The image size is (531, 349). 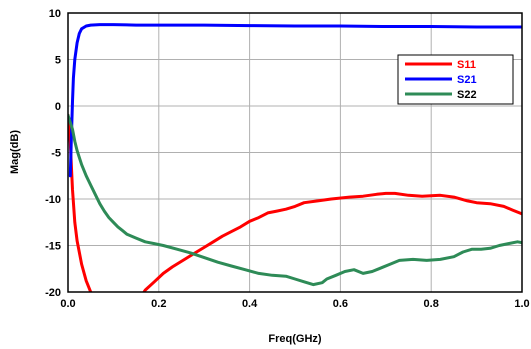 What do you see at coordinates (431, 304) in the screenshot?
I see `x-tick-label: 0.8` at bounding box center [431, 304].